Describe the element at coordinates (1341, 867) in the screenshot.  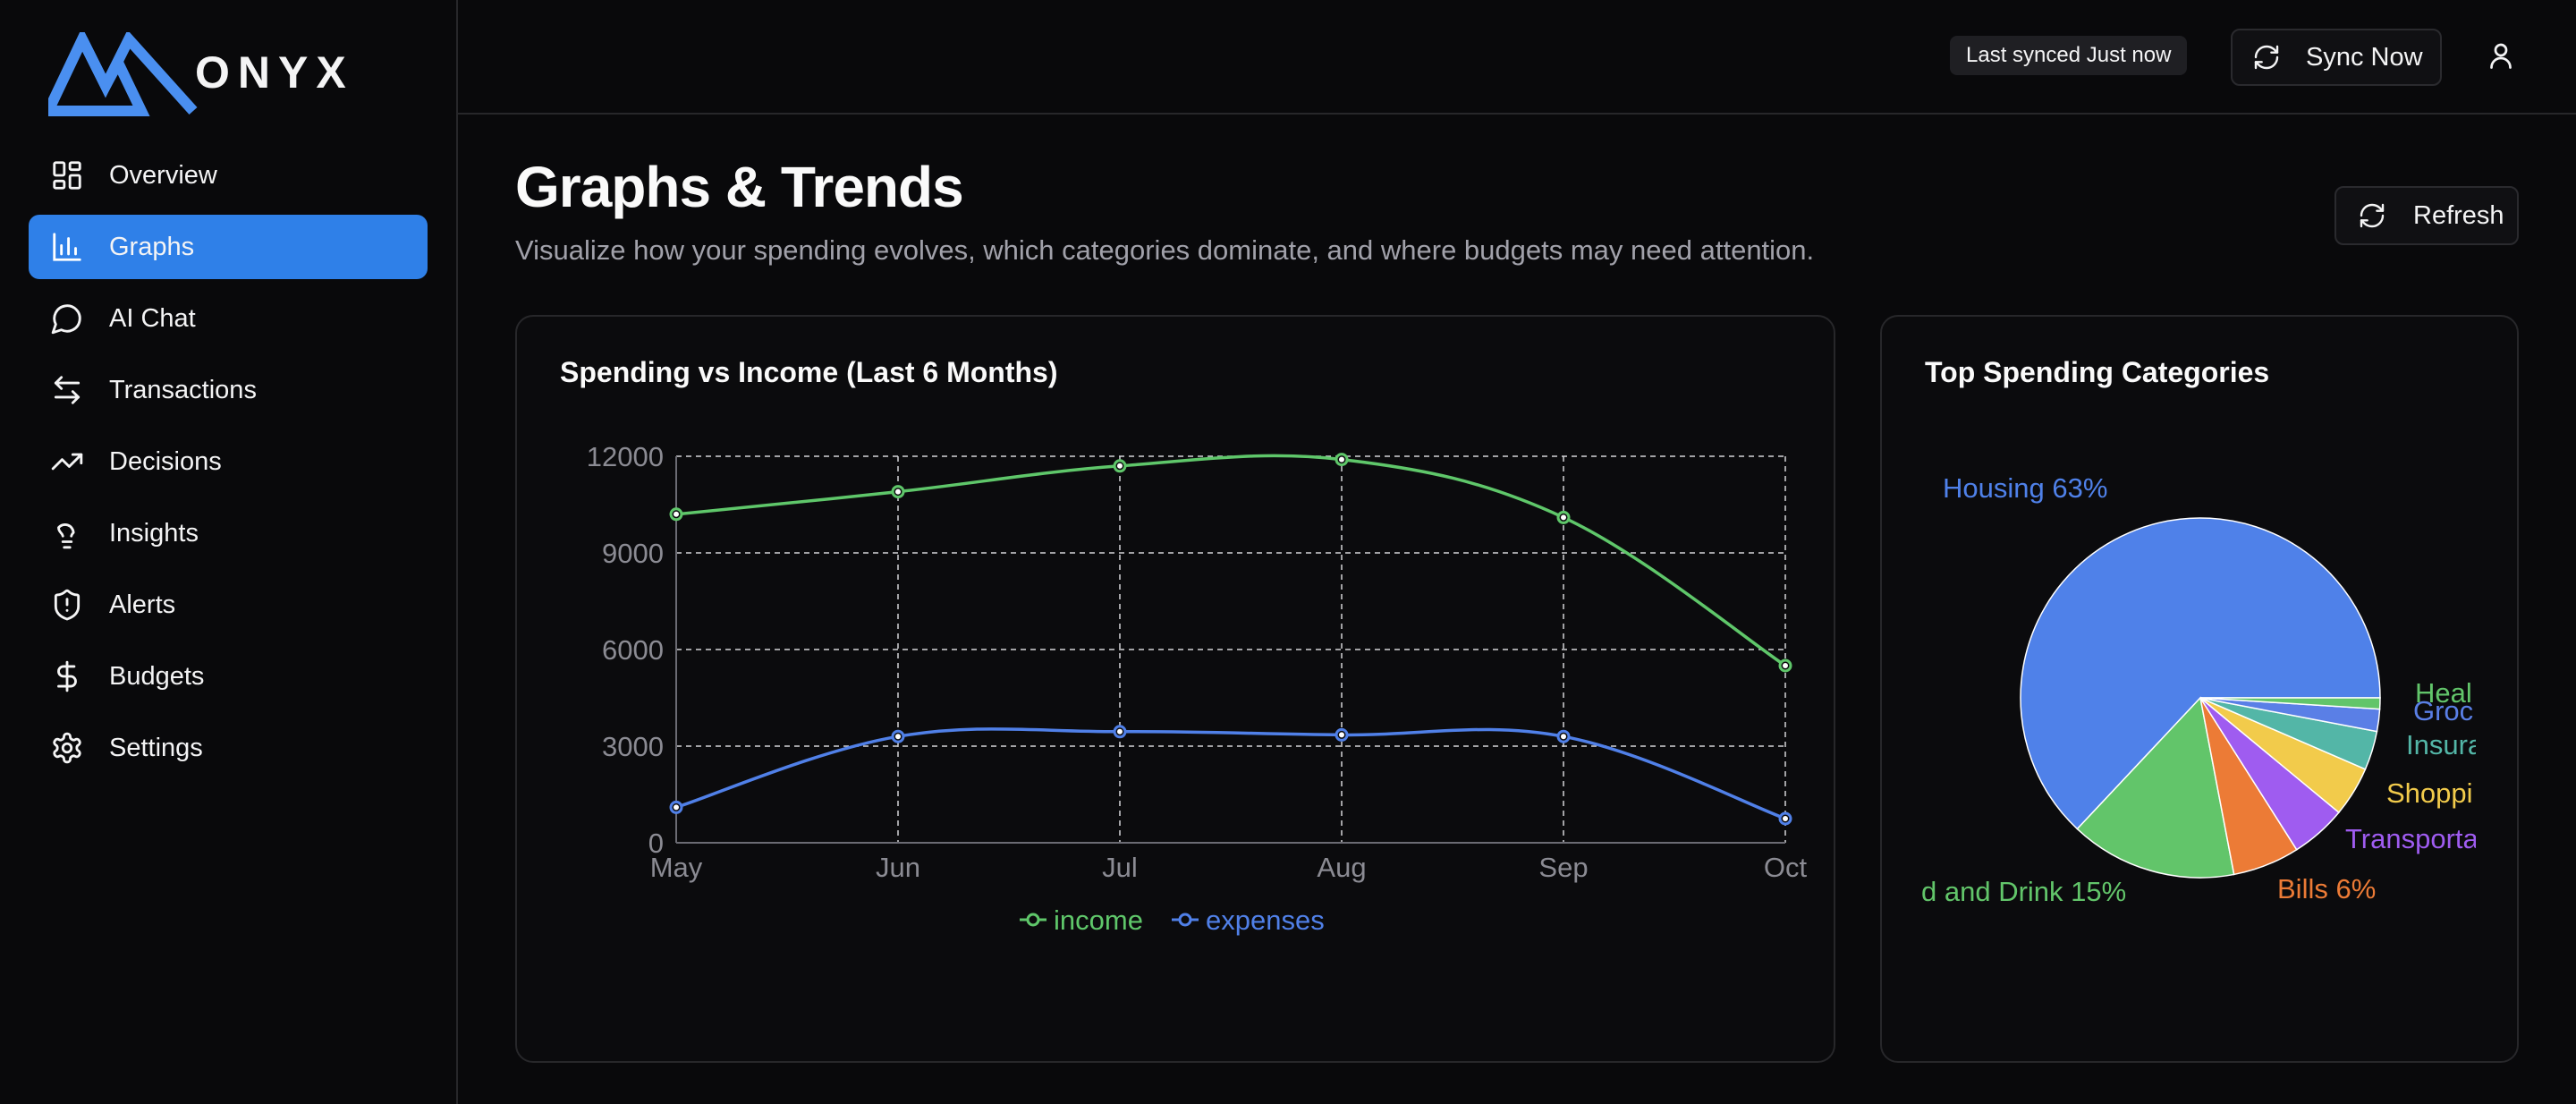
I see `x-tick-label: Aug` at that location.